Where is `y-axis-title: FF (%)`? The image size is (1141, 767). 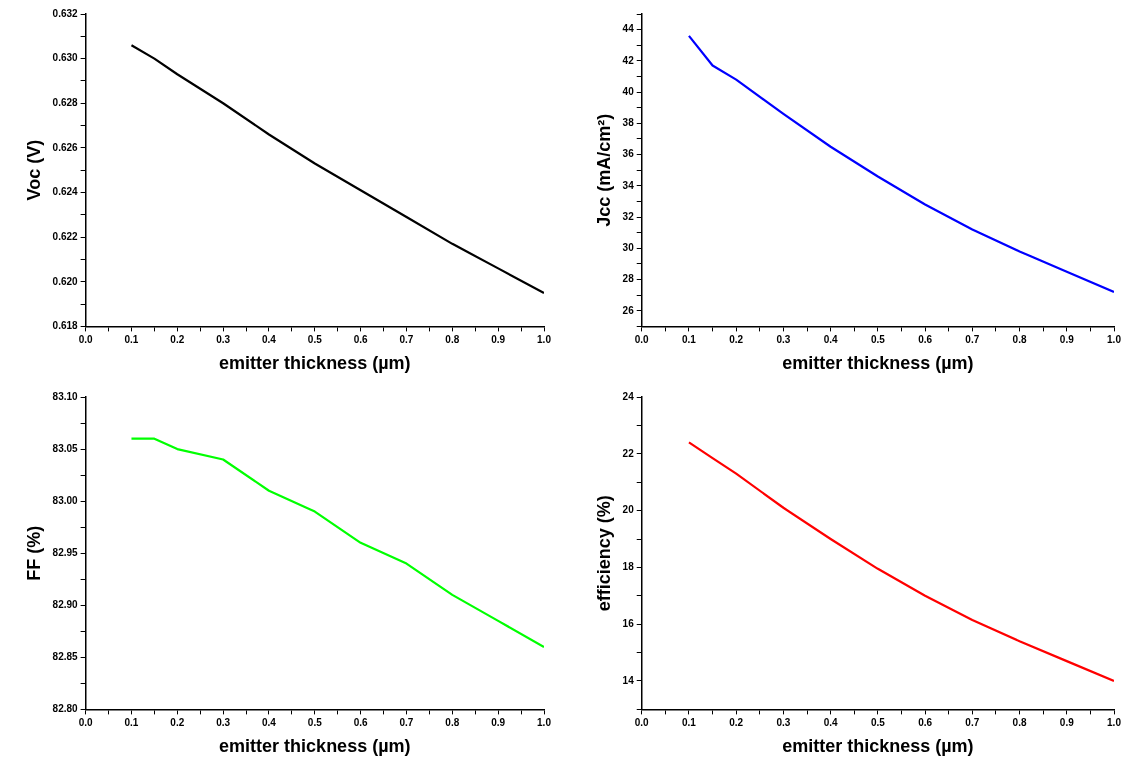 y-axis-title: FF (%) is located at coordinates (33, 553).